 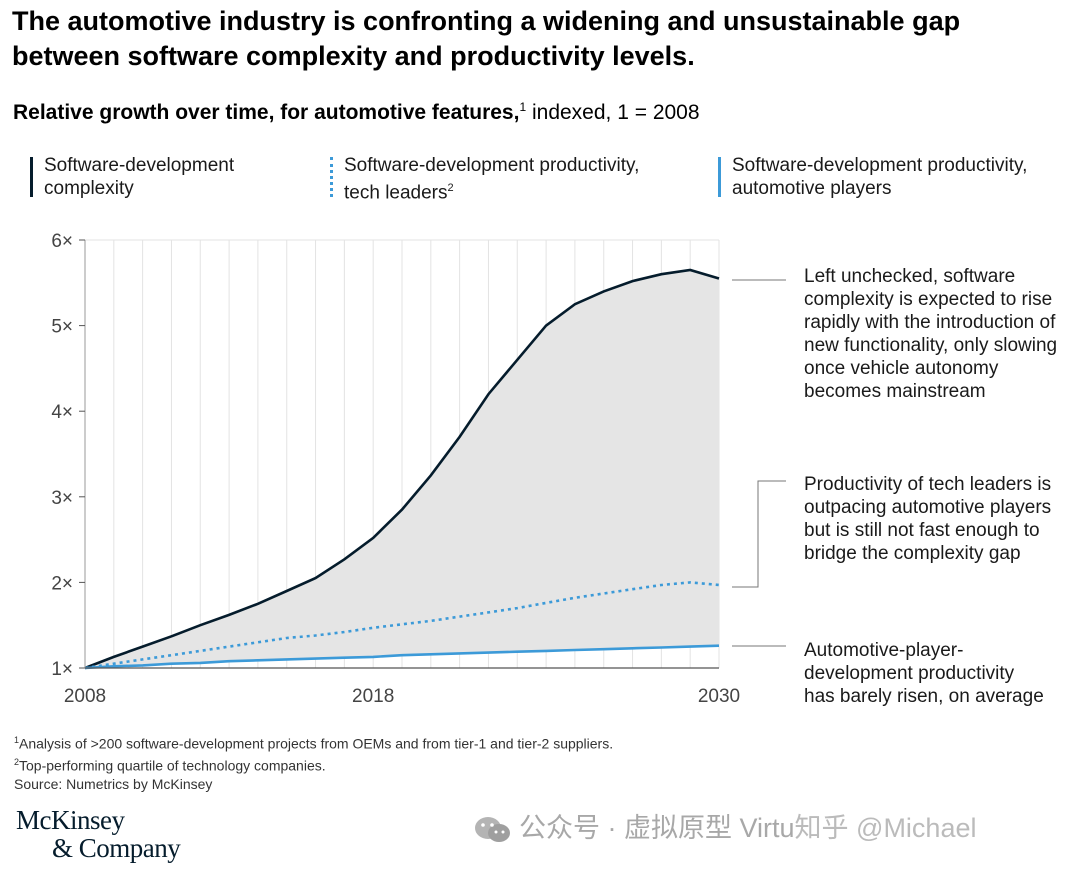 I want to click on subtitle-footnote-ref: 1, so click(x=523, y=107).